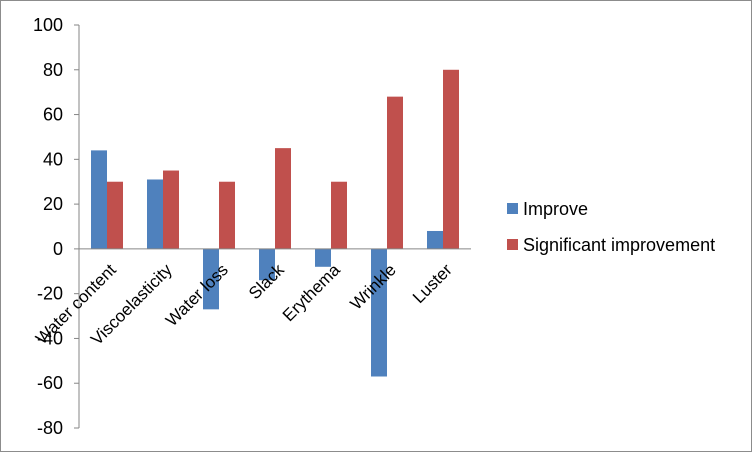 The image size is (752, 452). I want to click on legend-label: Significant improvement, so click(619, 245).